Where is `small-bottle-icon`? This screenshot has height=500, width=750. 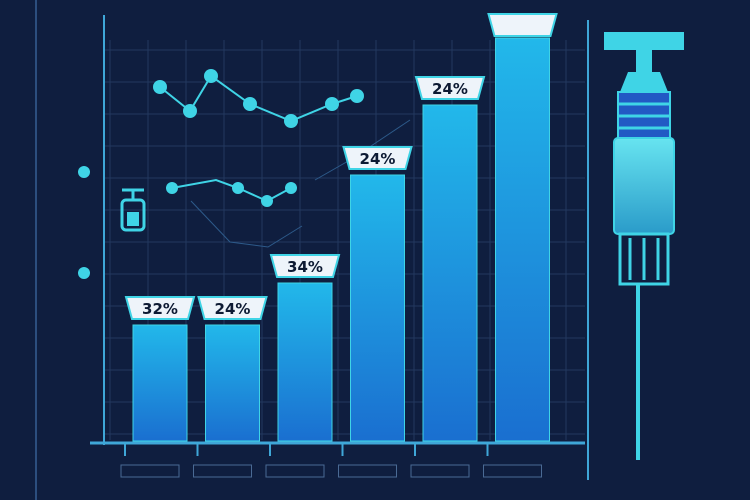 small-bottle-icon is located at coordinates (133, 210).